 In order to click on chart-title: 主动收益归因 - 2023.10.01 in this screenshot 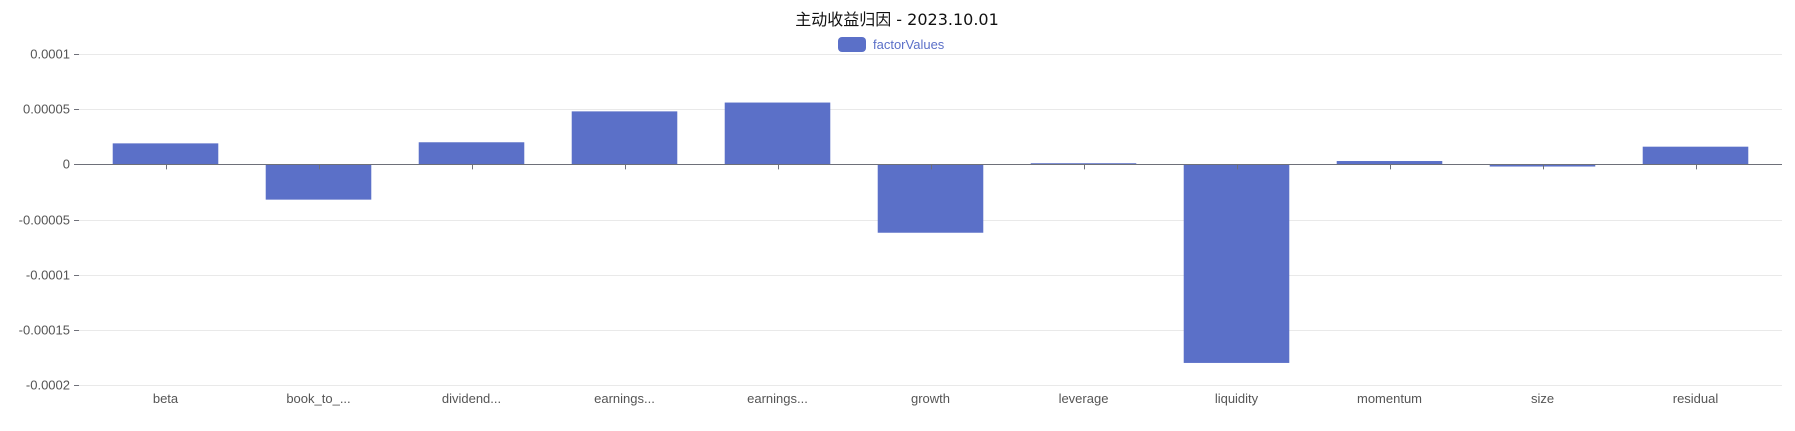, I will do `click(897, 19)`.